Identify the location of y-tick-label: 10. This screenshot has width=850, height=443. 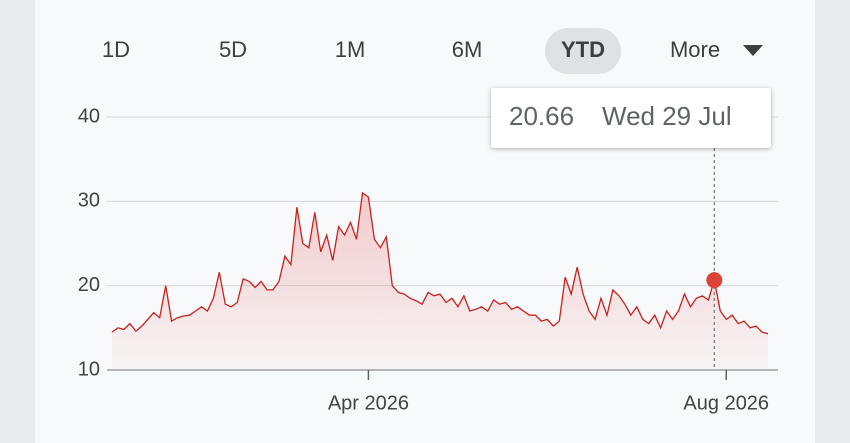
(89, 369).